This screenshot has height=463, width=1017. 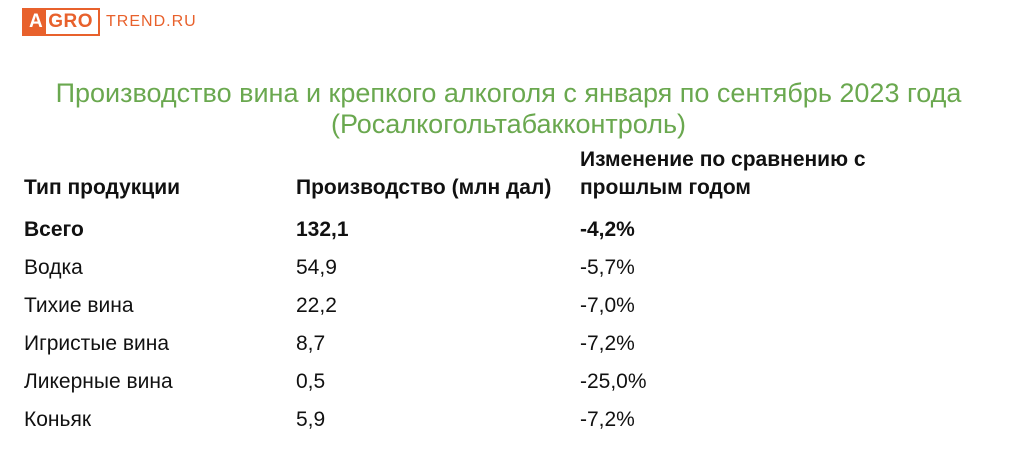 What do you see at coordinates (79, 305) in the screenshot?
I see `cell-product: Тихие вина` at bounding box center [79, 305].